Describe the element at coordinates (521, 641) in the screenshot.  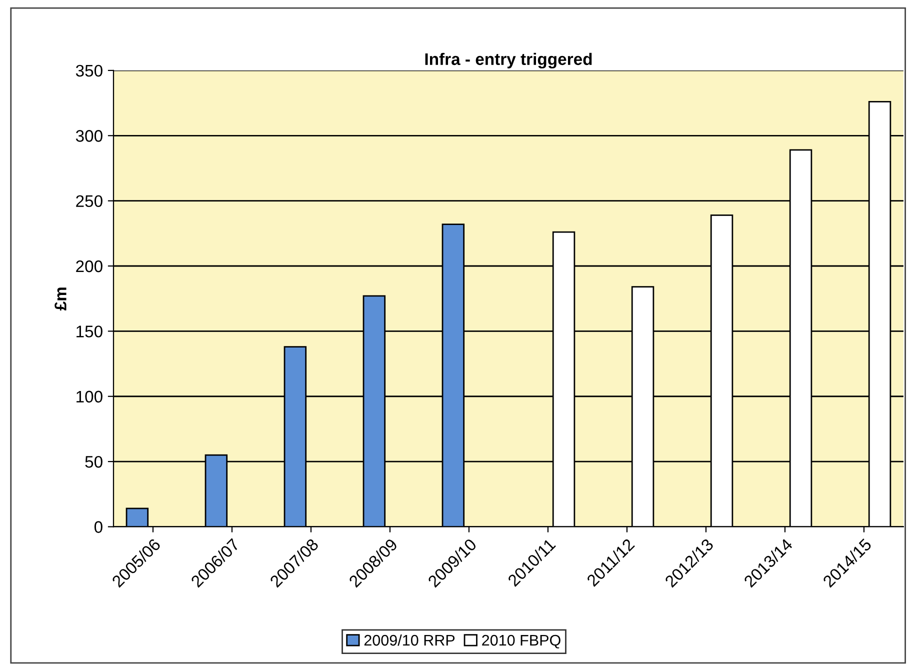
I see `legend-label: 2010 FBPQ` at that location.